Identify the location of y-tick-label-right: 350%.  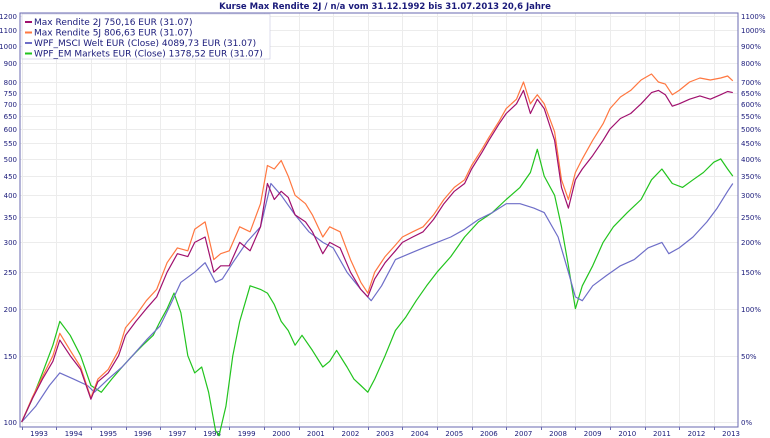
(751, 177).